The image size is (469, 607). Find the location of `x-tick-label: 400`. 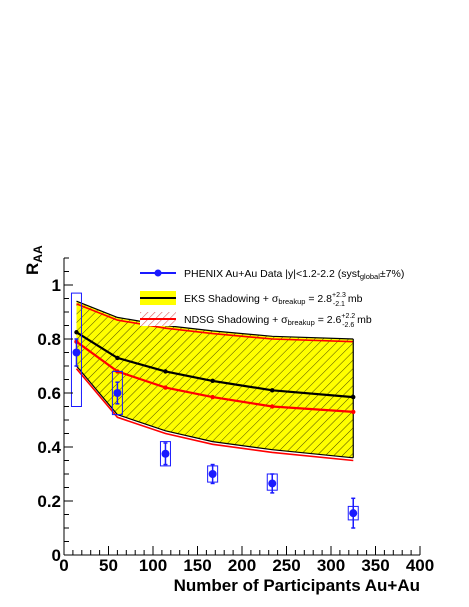

x-tick-label: 400 is located at coordinates (420, 565).